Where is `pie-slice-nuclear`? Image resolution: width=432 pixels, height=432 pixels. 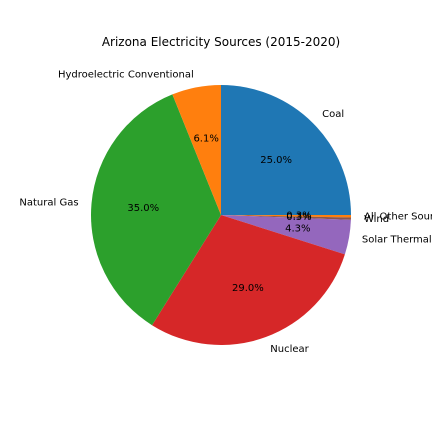
pie-slice-nuclear is located at coordinates (248, 280).